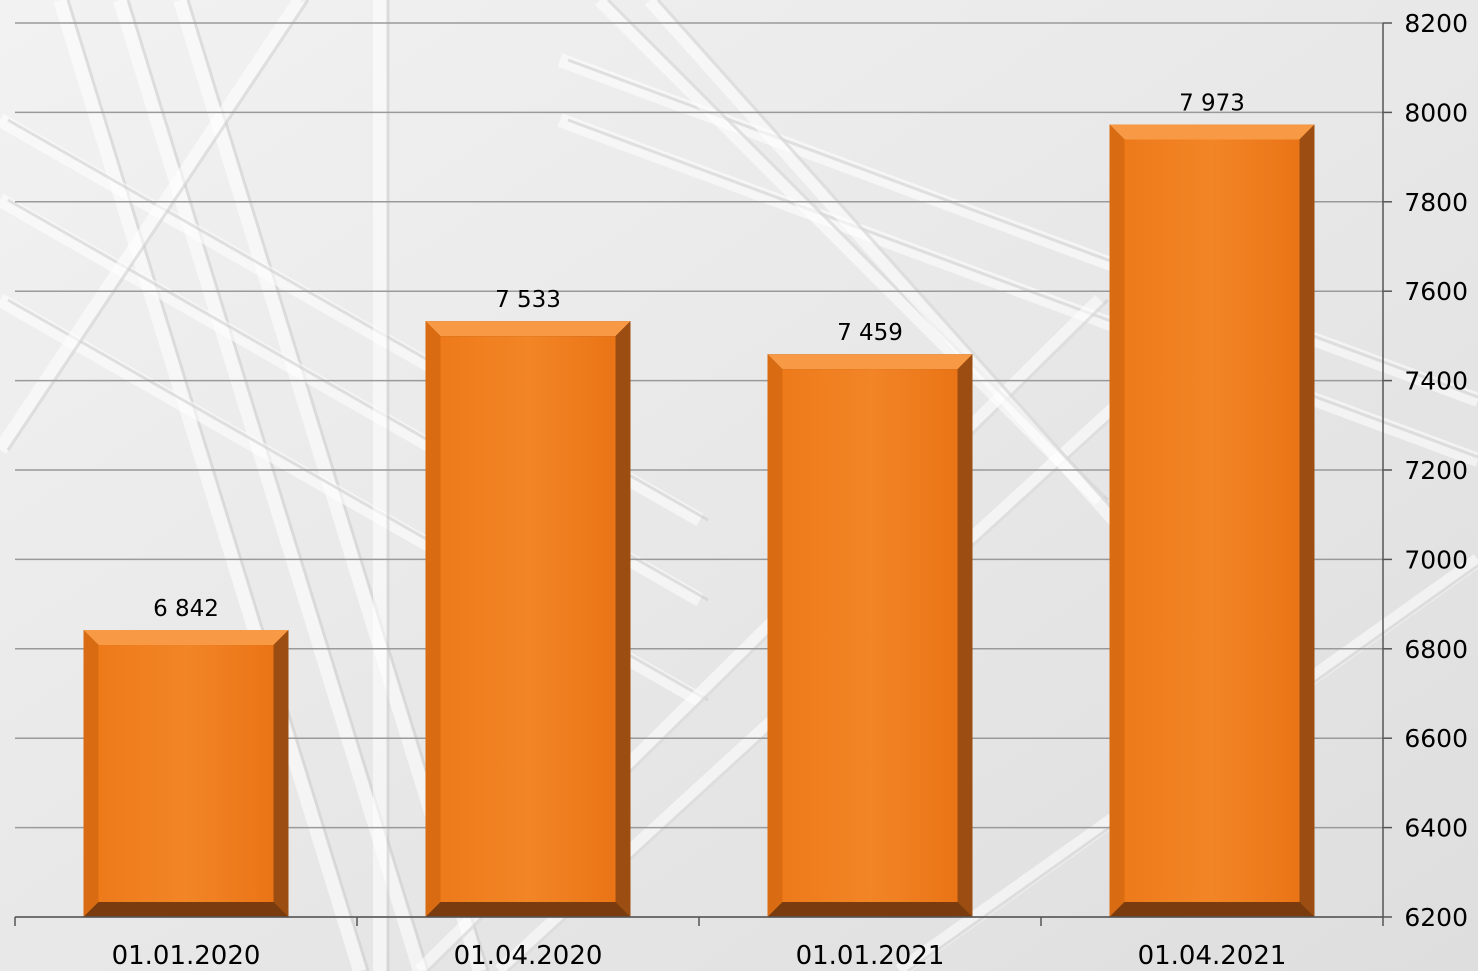 This screenshot has height=971, width=1478. I want to click on y-tick-label: 6800, so click(1436, 649).